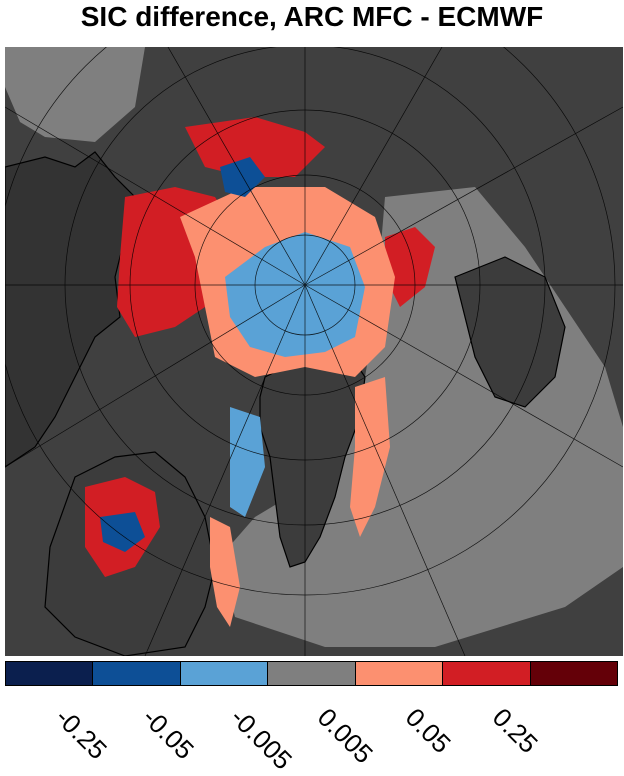  What do you see at coordinates (428, 730) in the screenshot?
I see `colorbar-tick-label: 0.05` at bounding box center [428, 730].